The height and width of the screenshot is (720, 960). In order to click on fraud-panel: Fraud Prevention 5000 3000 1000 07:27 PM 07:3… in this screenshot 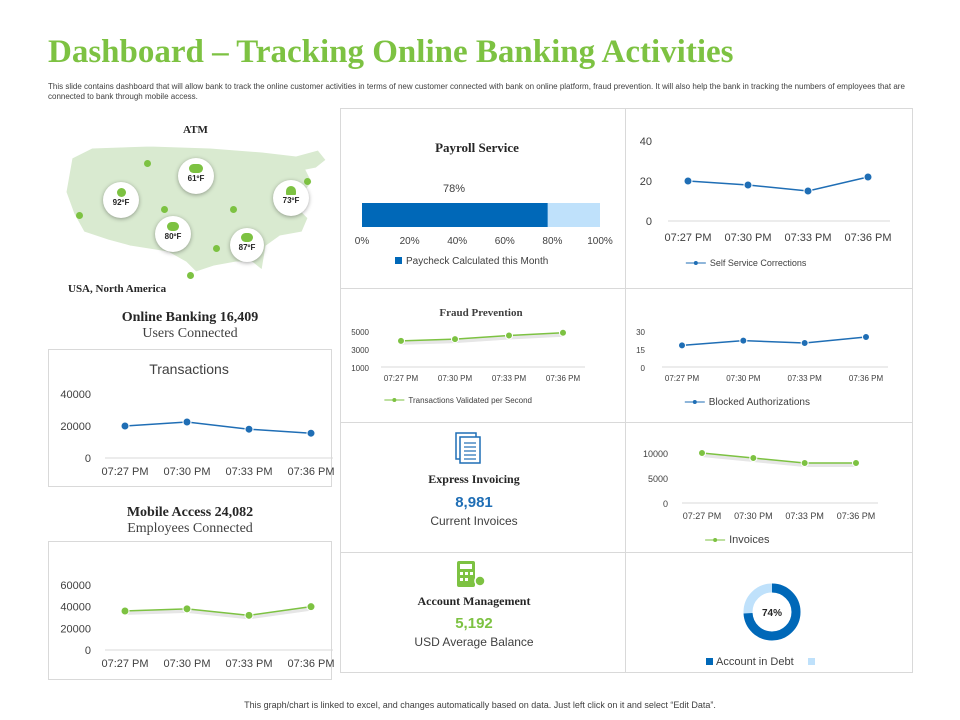, I will do `click(483, 355)`.